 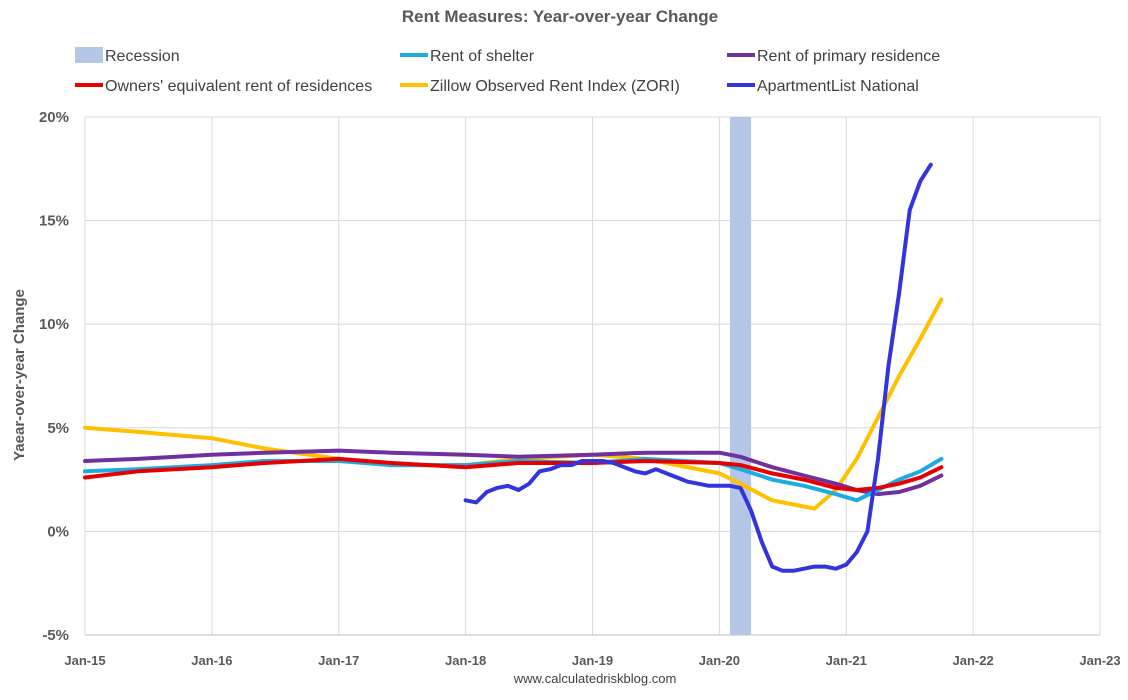 I want to click on y-tick-label: 15%, so click(x=54, y=221).